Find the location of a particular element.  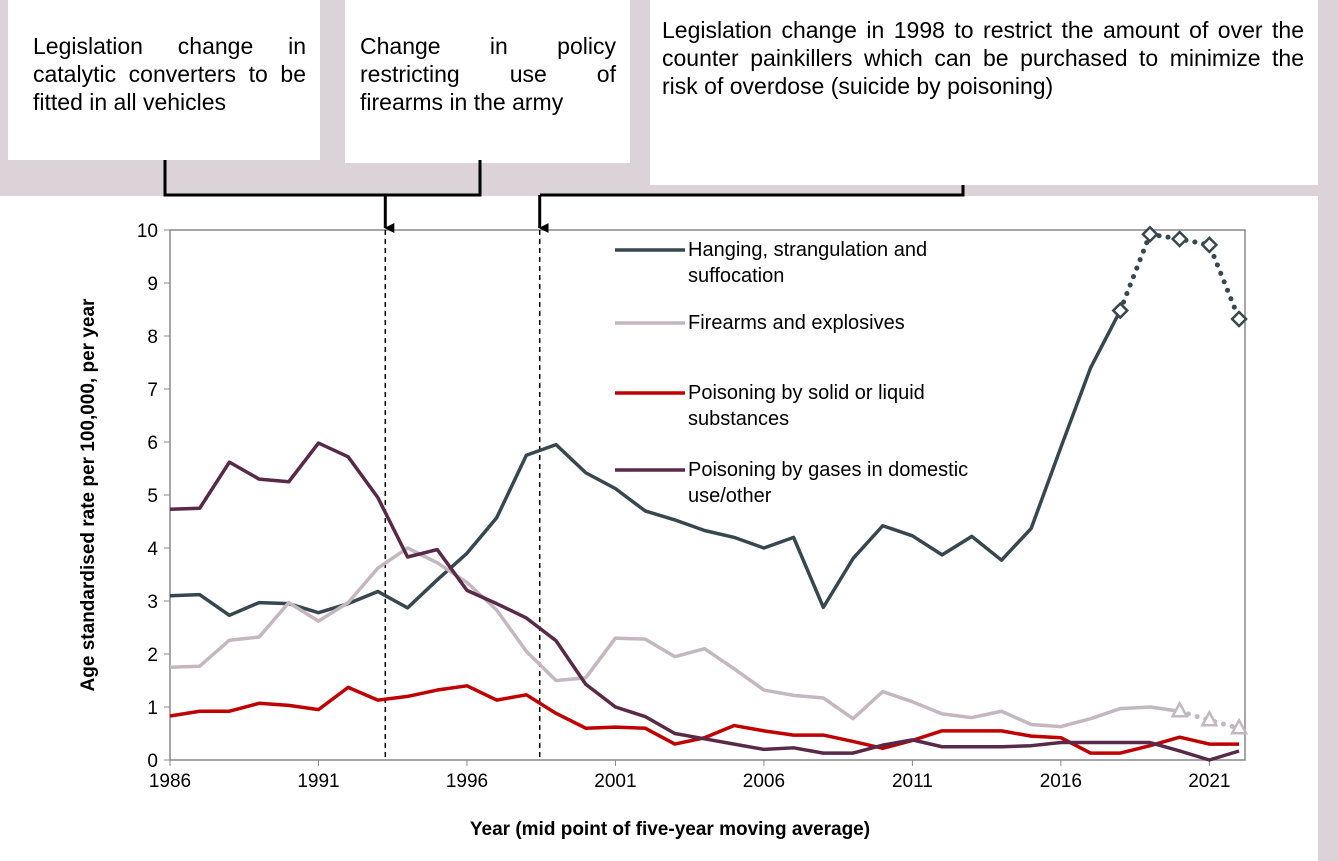

y-tick-label: 2 is located at coordinates (152, 655).